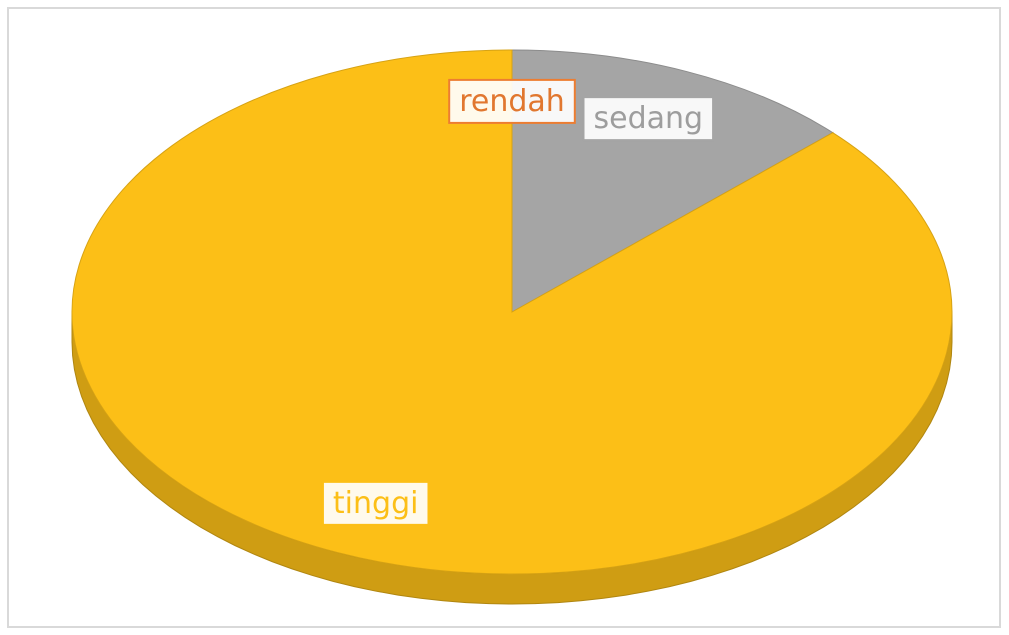 Image resolution: width=1009 pixels, height=635 pixels. I want to click on data-label: tinggi, so click(376, 503).